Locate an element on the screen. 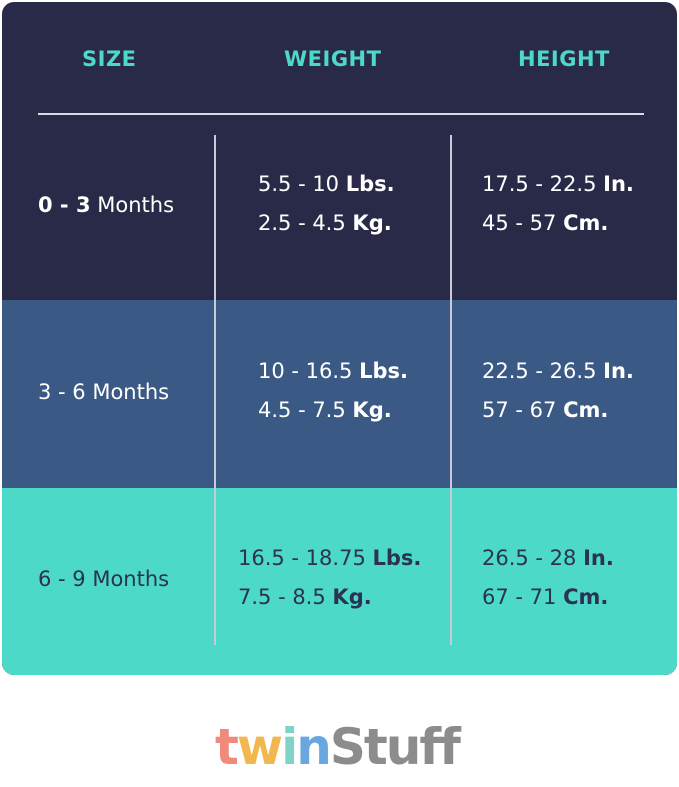  weight-line: 10 - 16.5 Lbs. is located at coordinates (333, 371).